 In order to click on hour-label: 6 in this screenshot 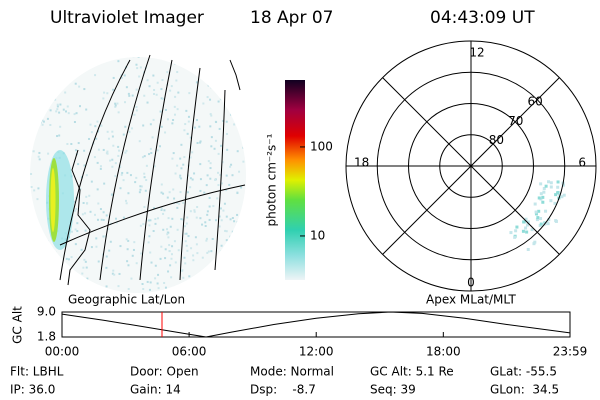, I will do `click(582, 163)`.